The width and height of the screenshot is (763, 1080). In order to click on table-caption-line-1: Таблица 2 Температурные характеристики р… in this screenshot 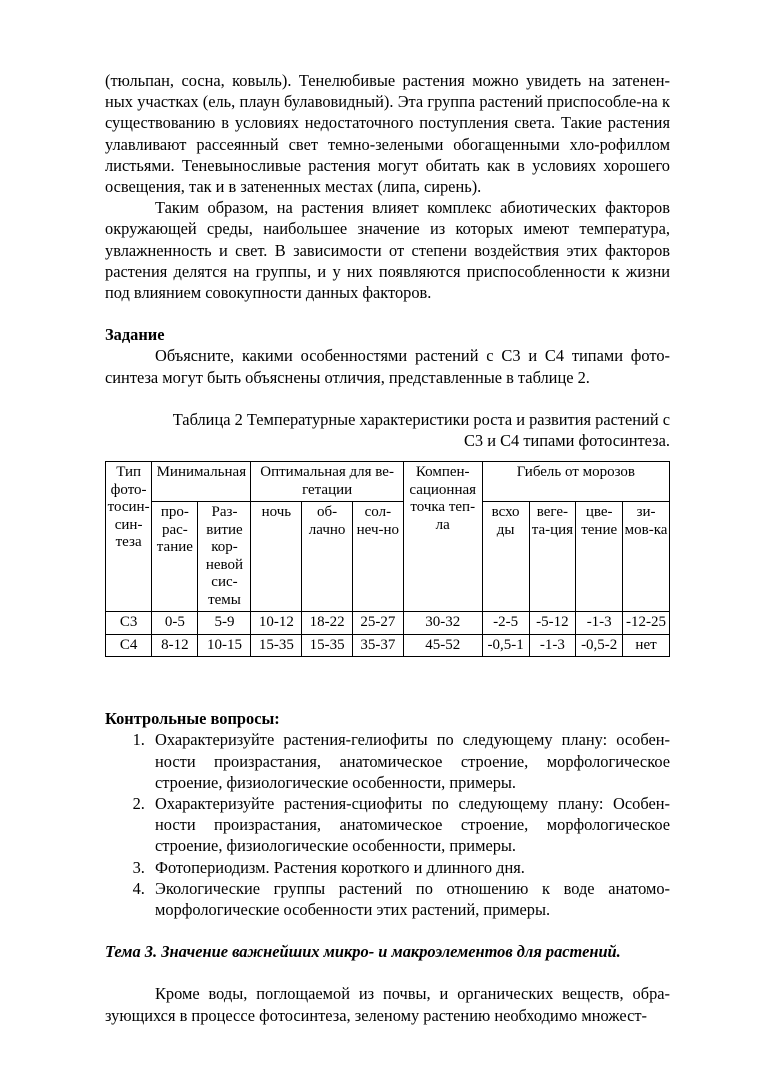, I will do `click(421, 419)`.